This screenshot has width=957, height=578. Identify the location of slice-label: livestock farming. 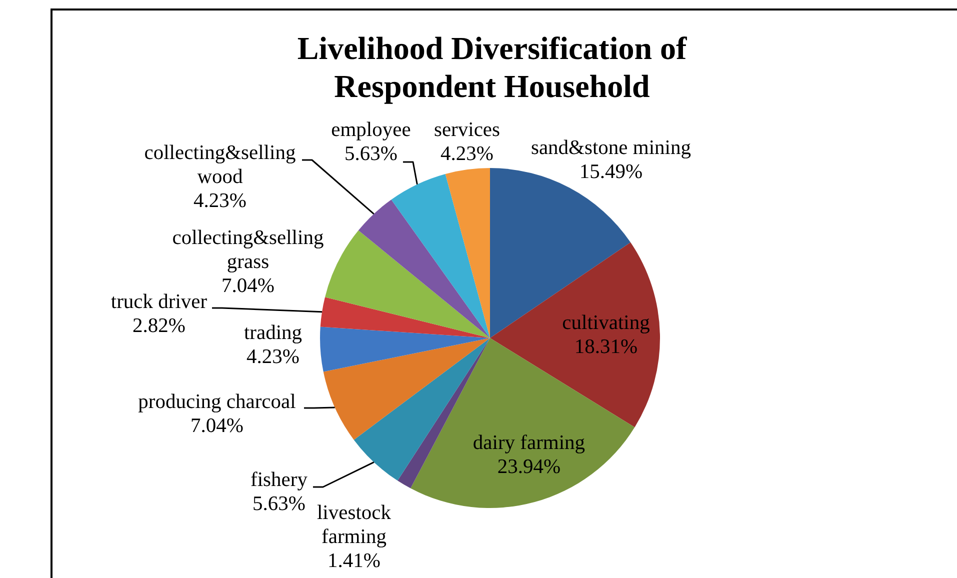
(354, 525).